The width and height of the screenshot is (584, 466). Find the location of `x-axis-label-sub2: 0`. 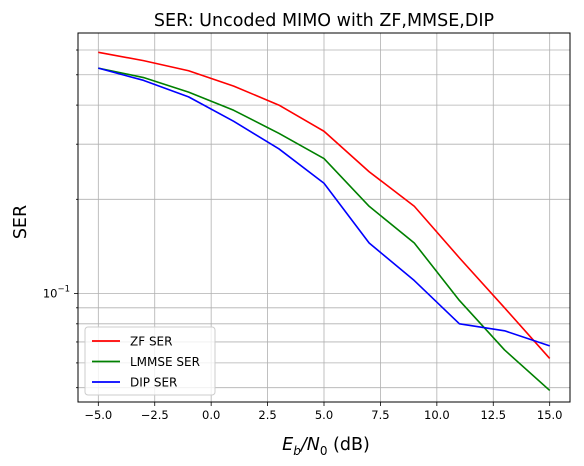

x-axis-label-sub2: 0 is located at coordinates (324, 451).